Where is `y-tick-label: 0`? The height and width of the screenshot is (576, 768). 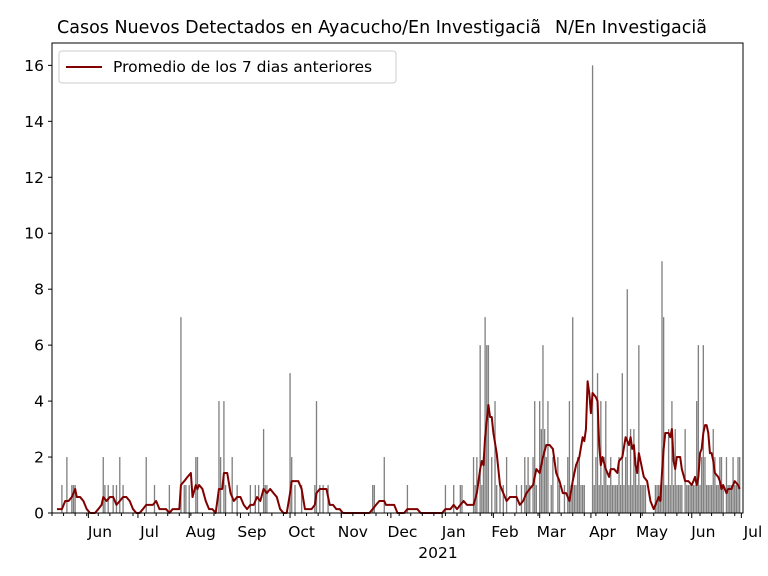 y-tick-label: 0 is located at coordinates (39, 514).